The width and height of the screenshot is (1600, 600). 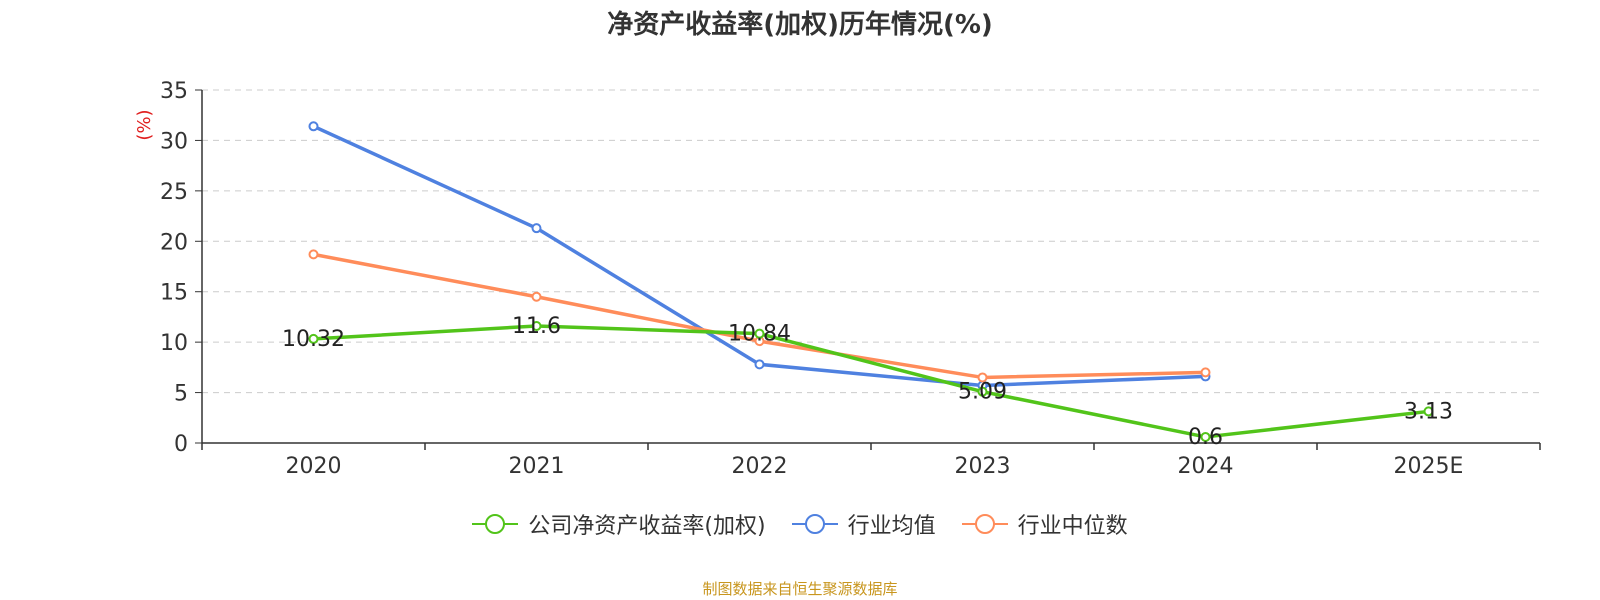 I want to click on x-tick-label: 2020, so click(x=314, y=466).